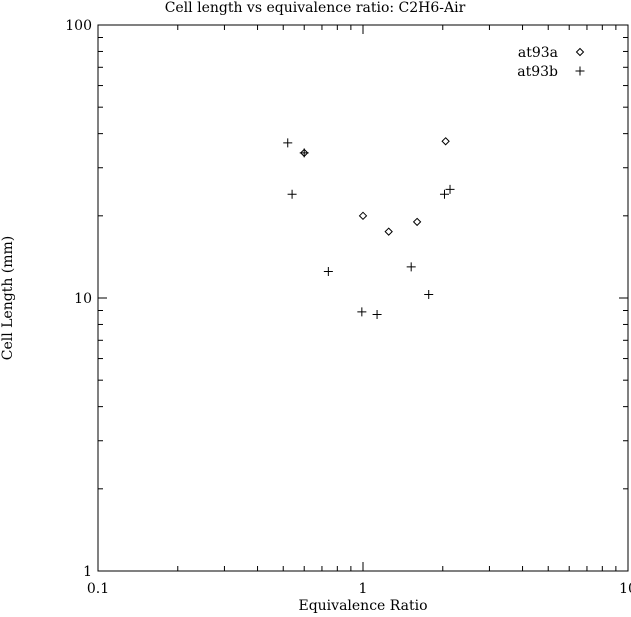 The image size is (631, 617). What do you see at coordinates (580, 71) in the screenshot?
I see `legend-plus-marker` at bounding box center [580, 71].